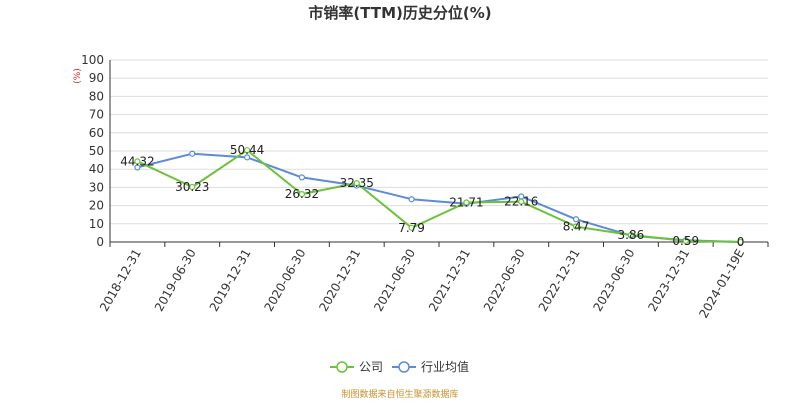 Image resolution: width=800 pixels, height=404 pixels. I want to click on data-label: 21.71, so click(466, 202).